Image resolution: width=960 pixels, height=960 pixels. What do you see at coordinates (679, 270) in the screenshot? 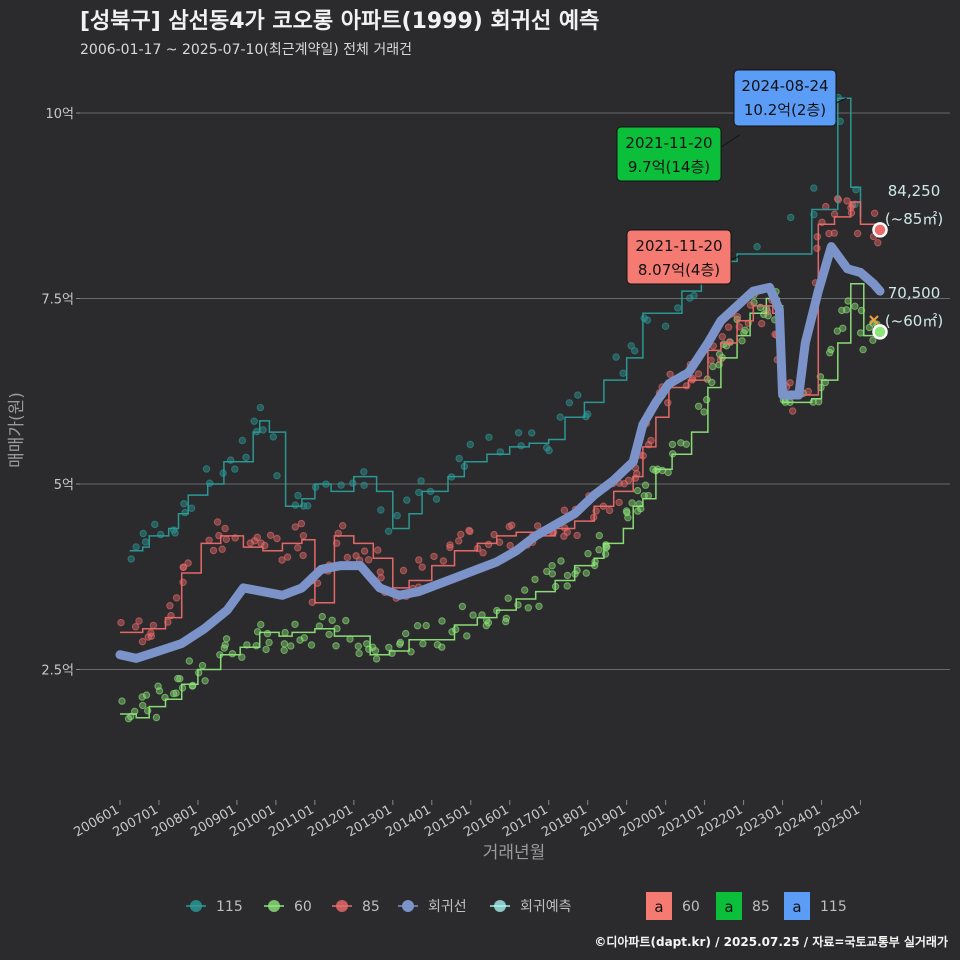
I see `annotation-price: 8.07억(4층)` at bounding box center [679, 270].